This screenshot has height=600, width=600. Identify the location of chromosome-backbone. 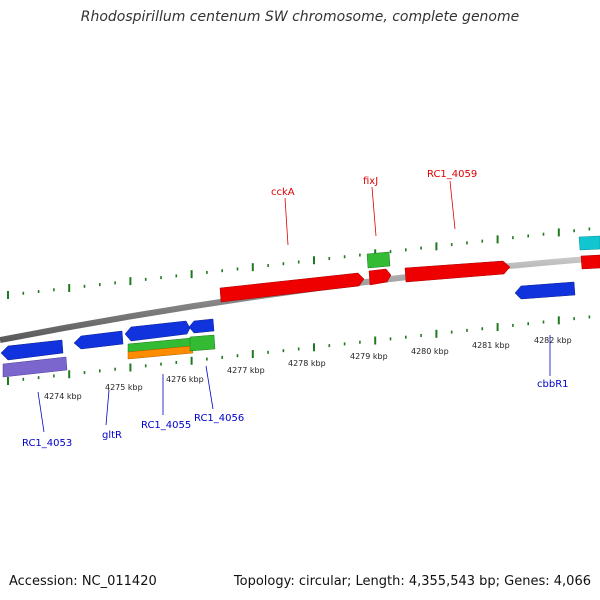
(300, 299).